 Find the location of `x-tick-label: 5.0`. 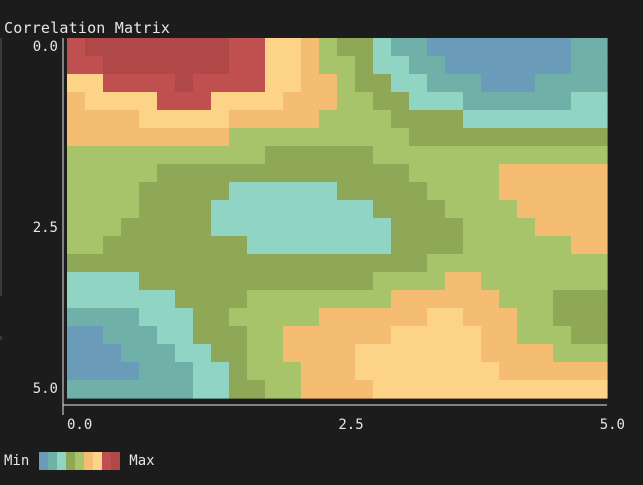

x-tick-label: 5.0 is located at coordinates (612, 425).